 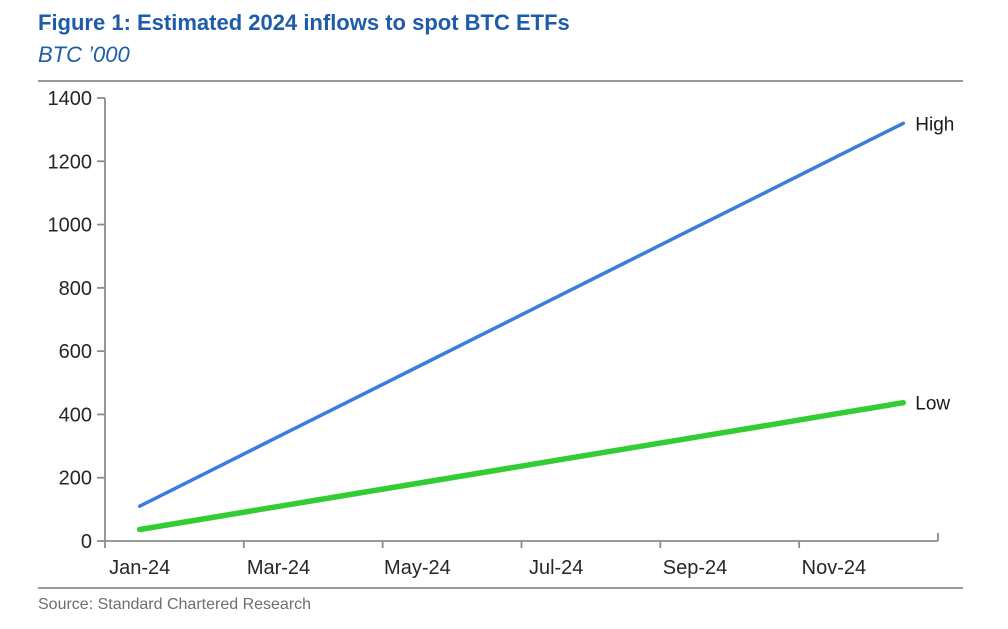 What do you see at coordinates (75, 479) in the screenshot?
I see `y-axis-tick-label: 200` at bounding box center [75, 479].